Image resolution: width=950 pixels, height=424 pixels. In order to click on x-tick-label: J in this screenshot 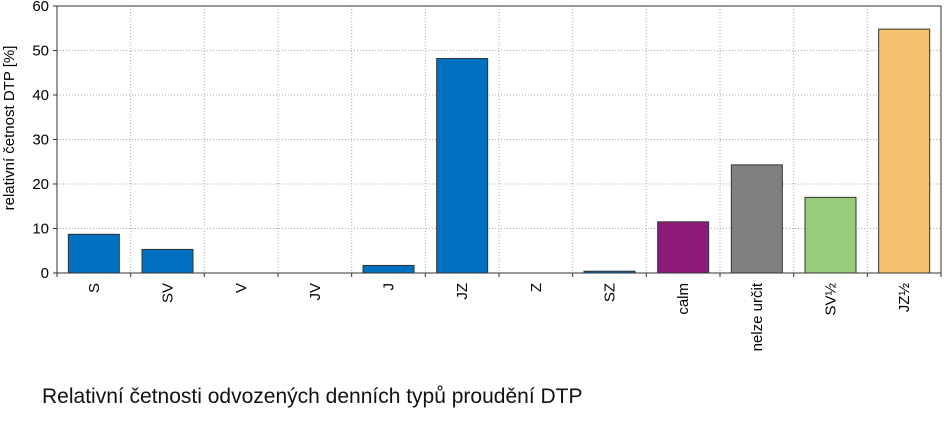, I will do `click(389, 287)`.